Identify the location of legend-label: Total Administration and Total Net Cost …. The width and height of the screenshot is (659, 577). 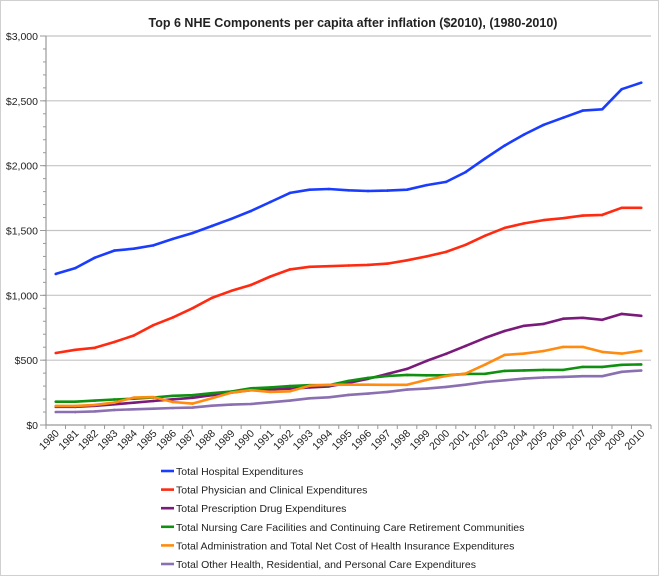
(345, 546).